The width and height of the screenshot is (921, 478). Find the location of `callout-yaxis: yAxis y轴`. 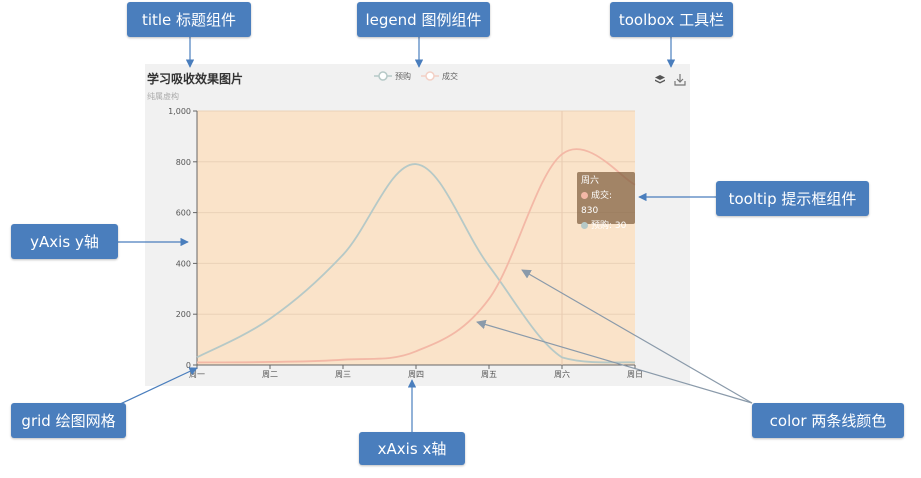

callout-yaxis: yAxis y轴 is located at coordinates (64, 241).